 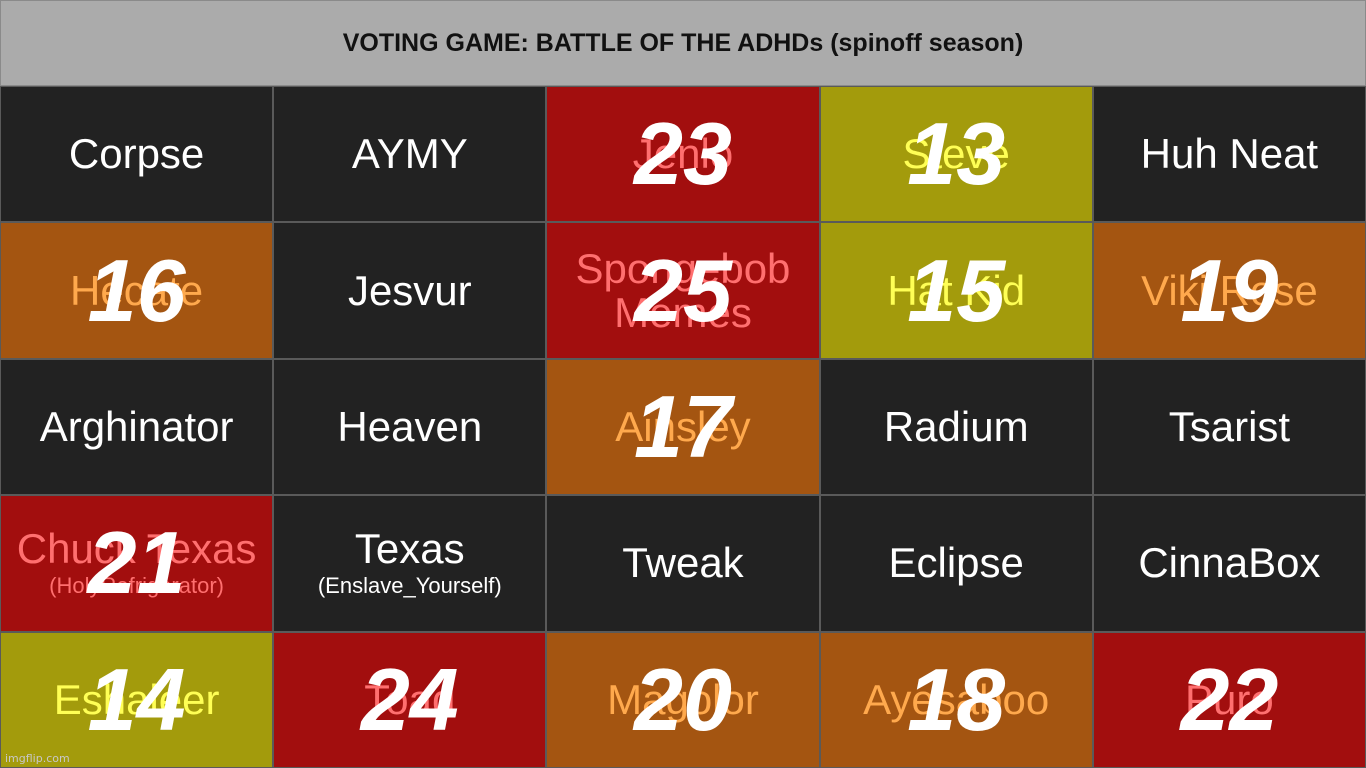 I want to click on elimination-number: 18, so click(x=956, y=699).